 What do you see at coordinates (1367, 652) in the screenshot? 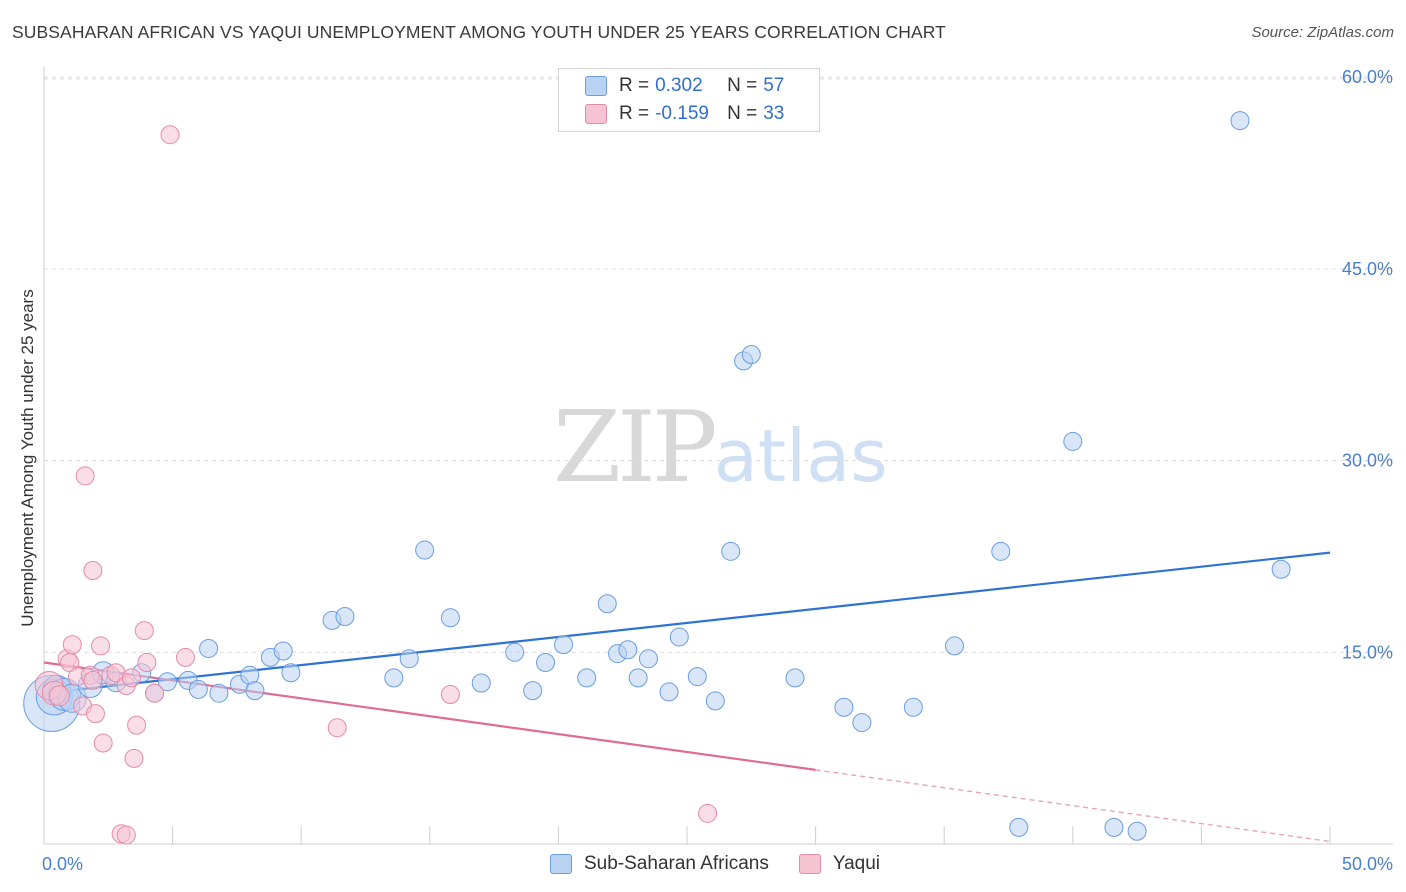
I see `y-tick-label: 15.0%` at bounding box center [1367, 652].